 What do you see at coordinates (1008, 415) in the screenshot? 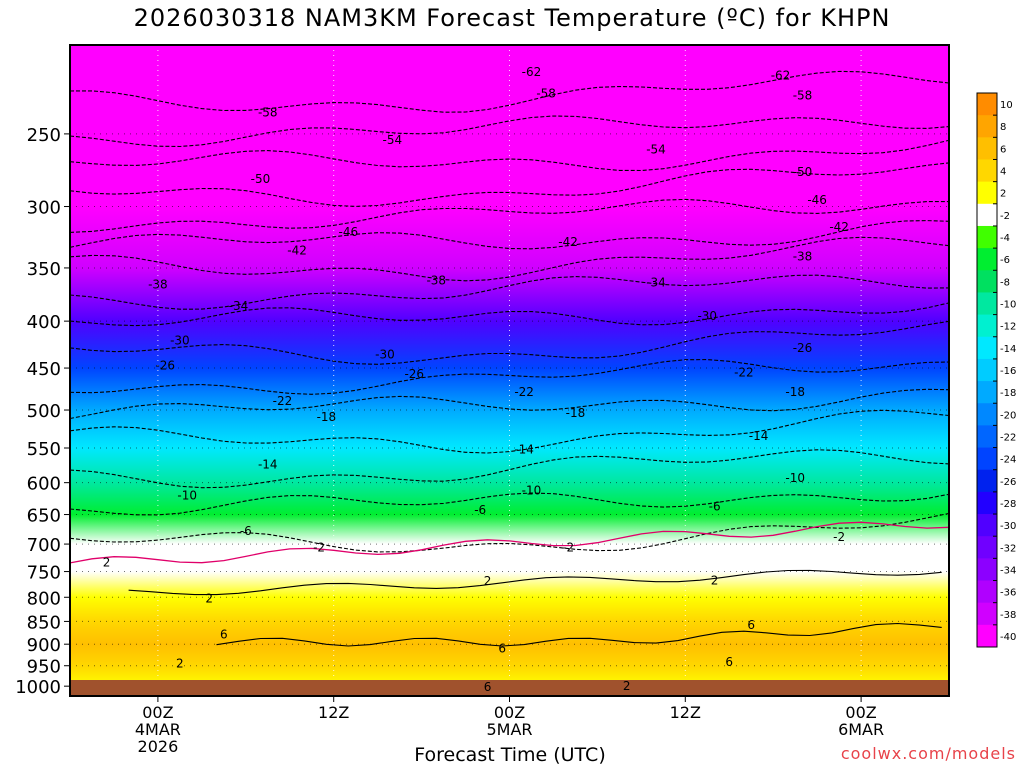
I see `colorbar-label: -20` at bounding box center [1008, 415].